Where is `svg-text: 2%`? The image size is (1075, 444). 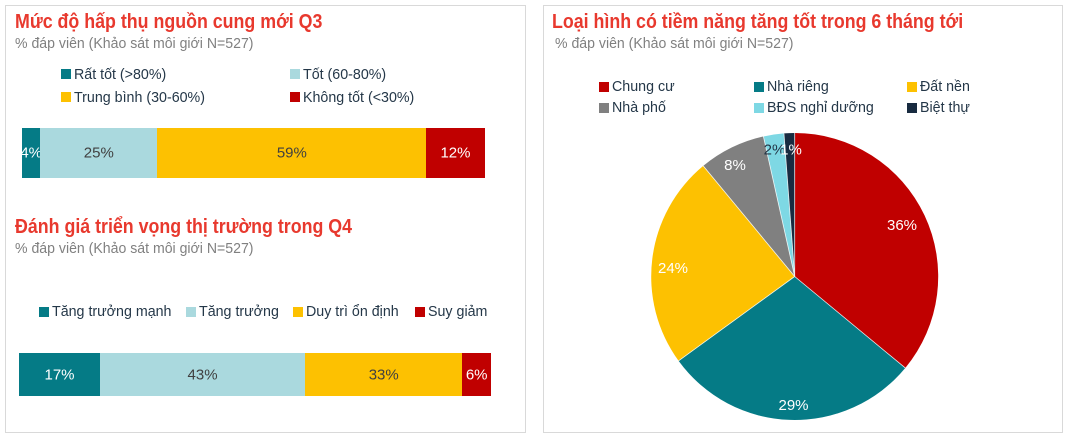
svg-text: 2% is located at coordinates (775, 150).